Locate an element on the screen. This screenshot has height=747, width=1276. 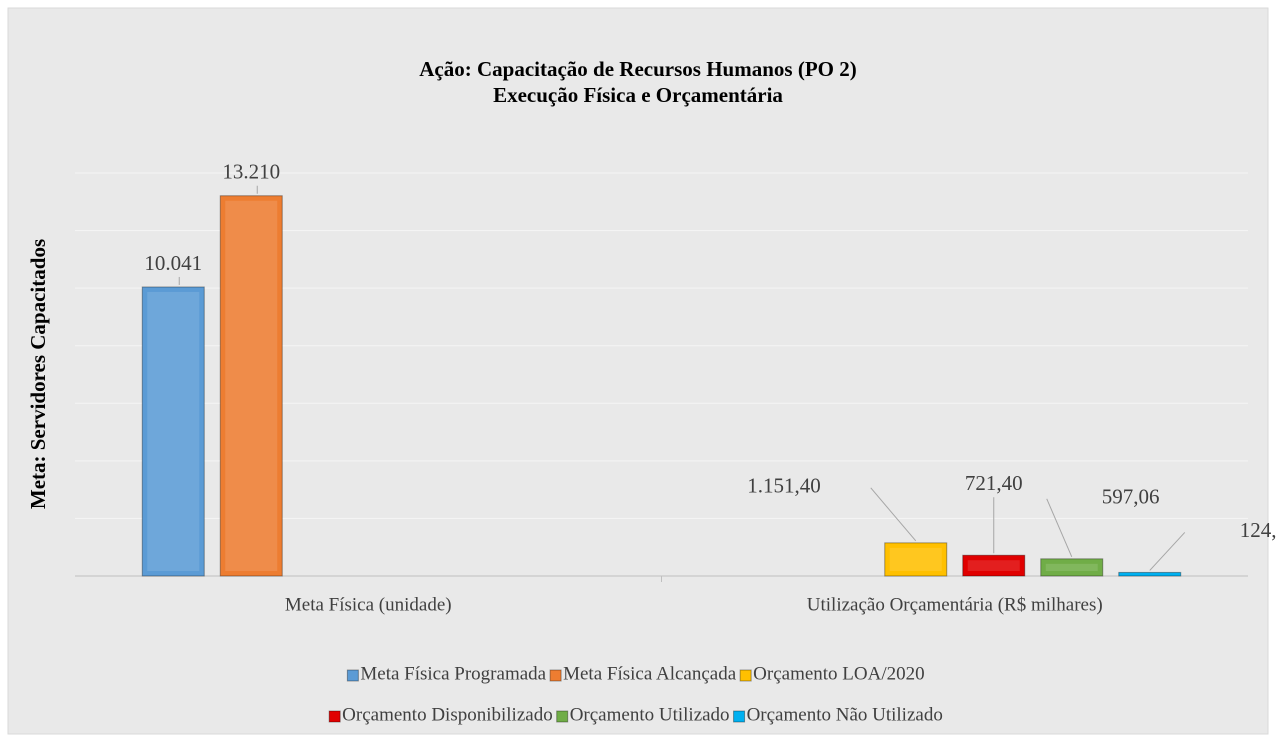
legend-label: Orçamento Utilizado is located at coordinates (650, 714).